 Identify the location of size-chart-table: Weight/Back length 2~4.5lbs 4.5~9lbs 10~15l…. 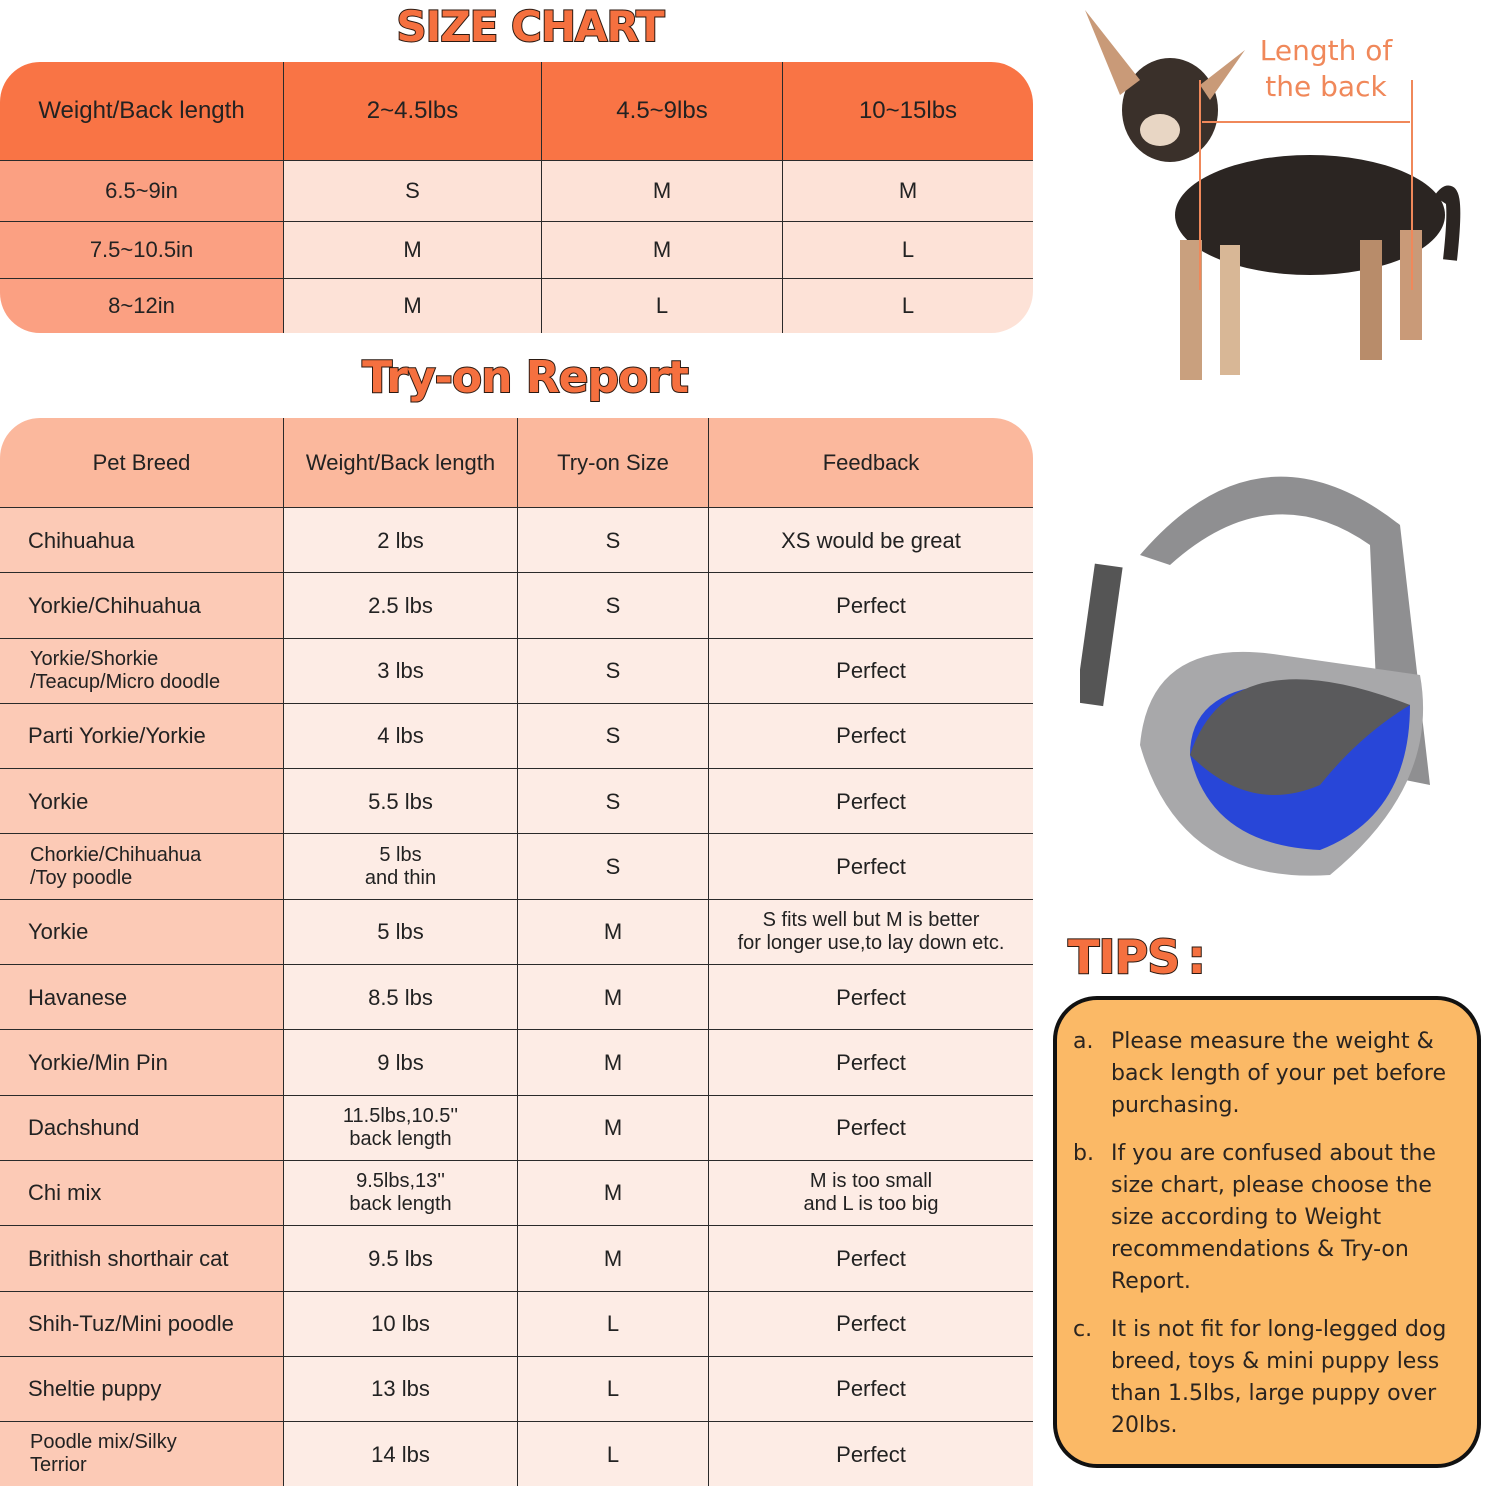
(516, 197).